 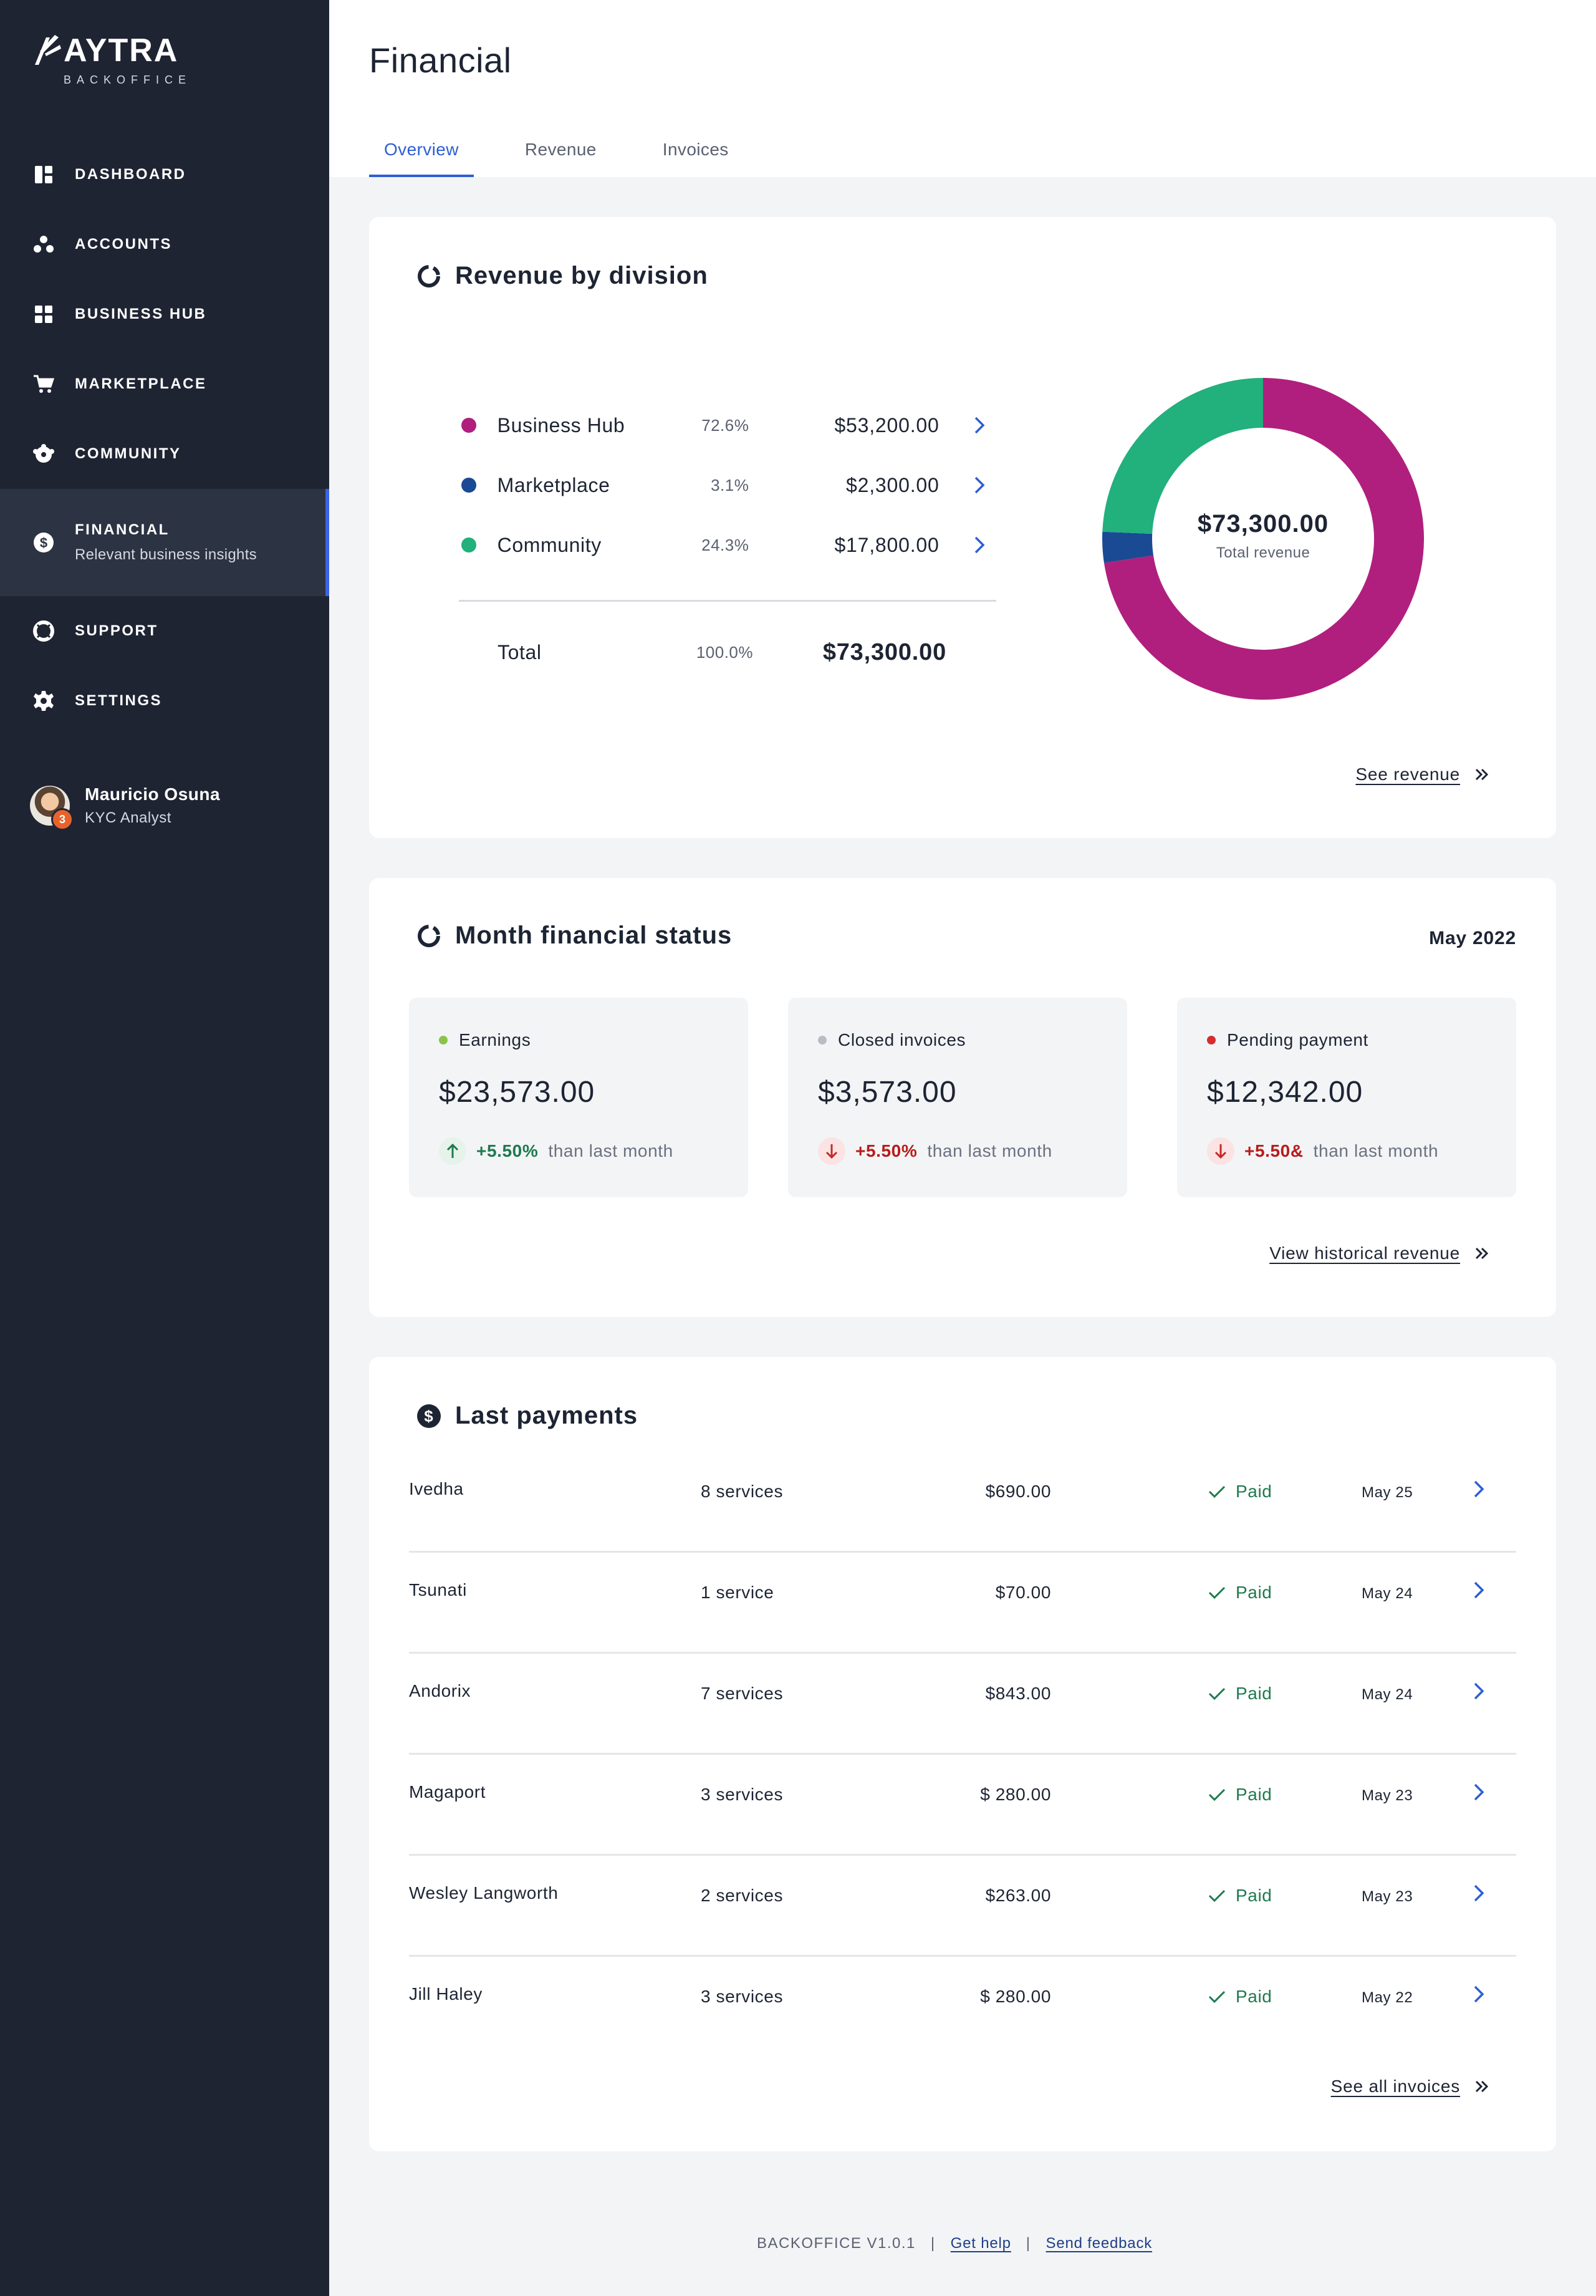 I want to click on user-profile: 3 Mauricio Osuna KYC Analyst, so click(x=125, y=808).